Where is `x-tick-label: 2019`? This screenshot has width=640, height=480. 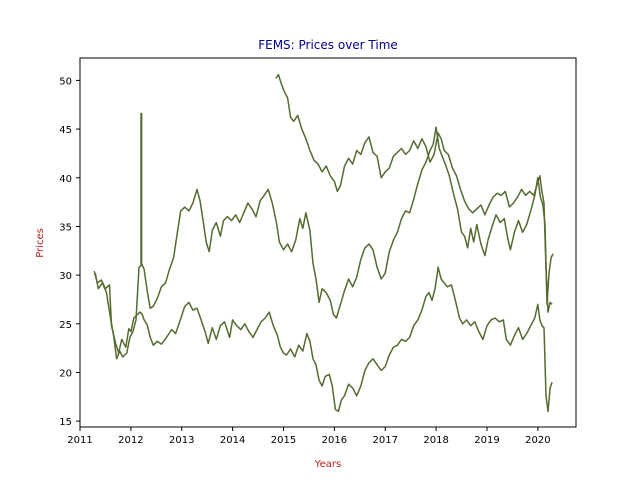 x-tick-label: 2019 is located at coordinates (486, 440).